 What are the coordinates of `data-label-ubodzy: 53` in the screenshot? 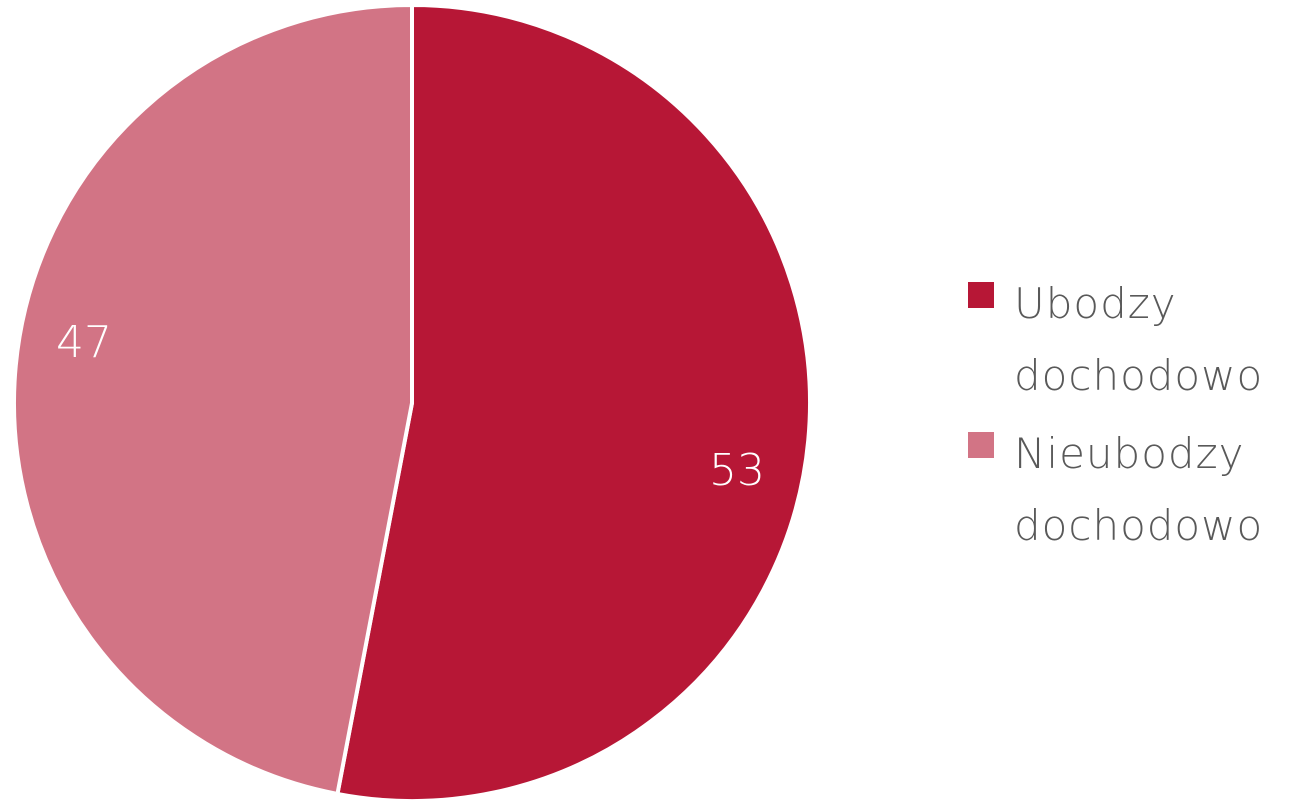 It's located at (737, 470).